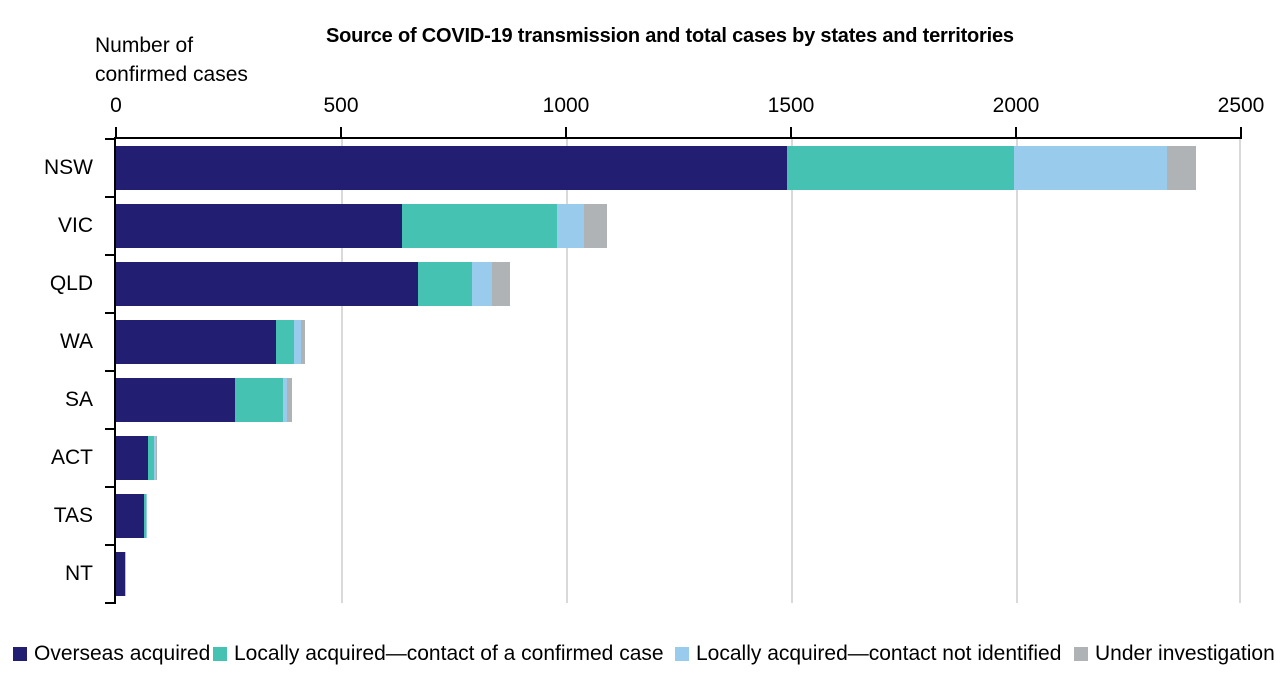  I want to click on stacked-bar-nt, so click(121, 574).